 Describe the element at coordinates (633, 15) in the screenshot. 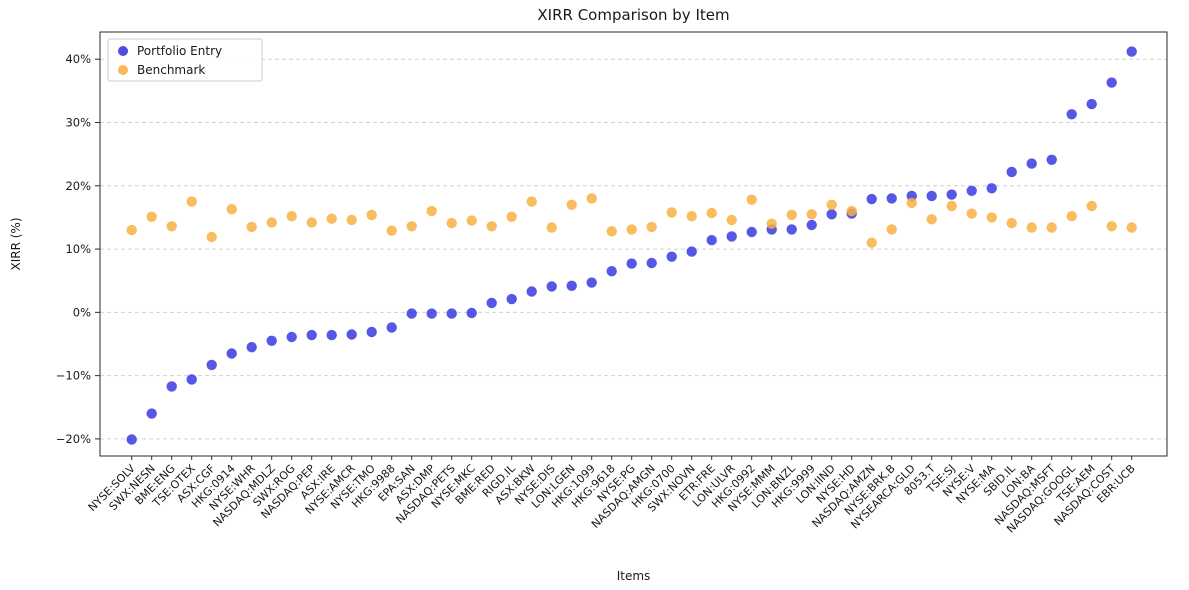

I see `chart-title: XIRR Comparison by Item` at that location.